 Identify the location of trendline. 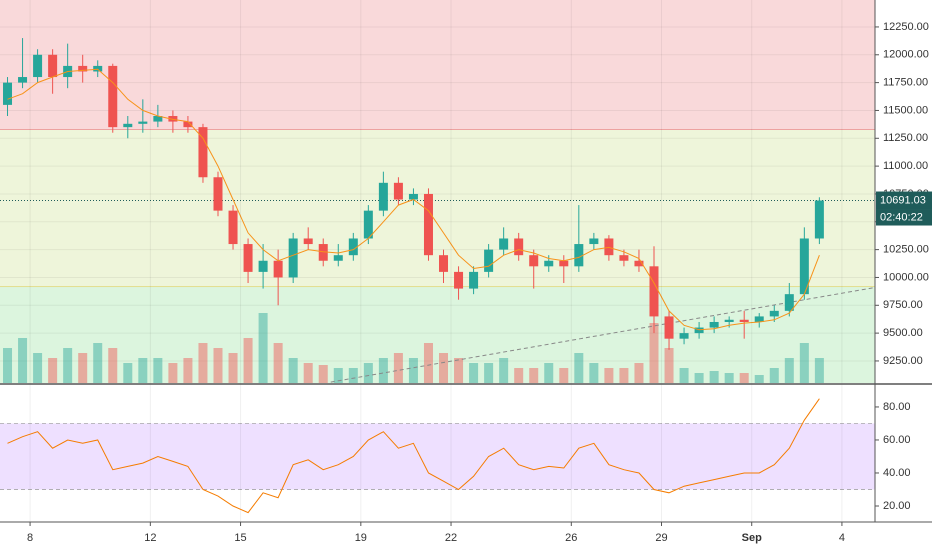
(602, 334).